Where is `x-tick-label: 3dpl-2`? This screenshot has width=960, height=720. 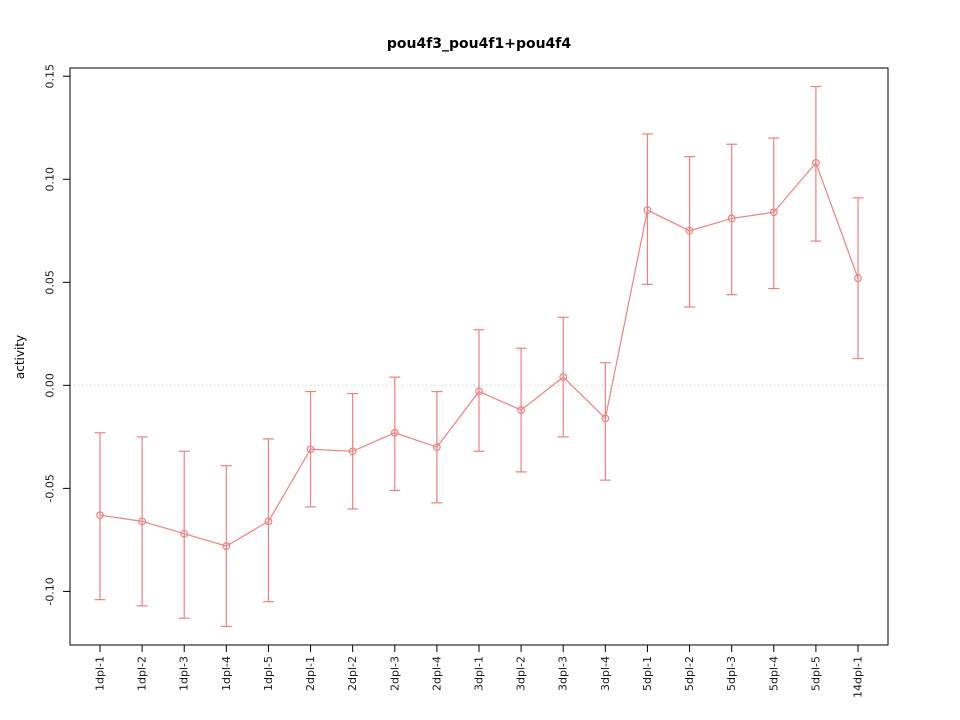
x-tick-label: 3dpl-2 is located at coordinates (521, 673).